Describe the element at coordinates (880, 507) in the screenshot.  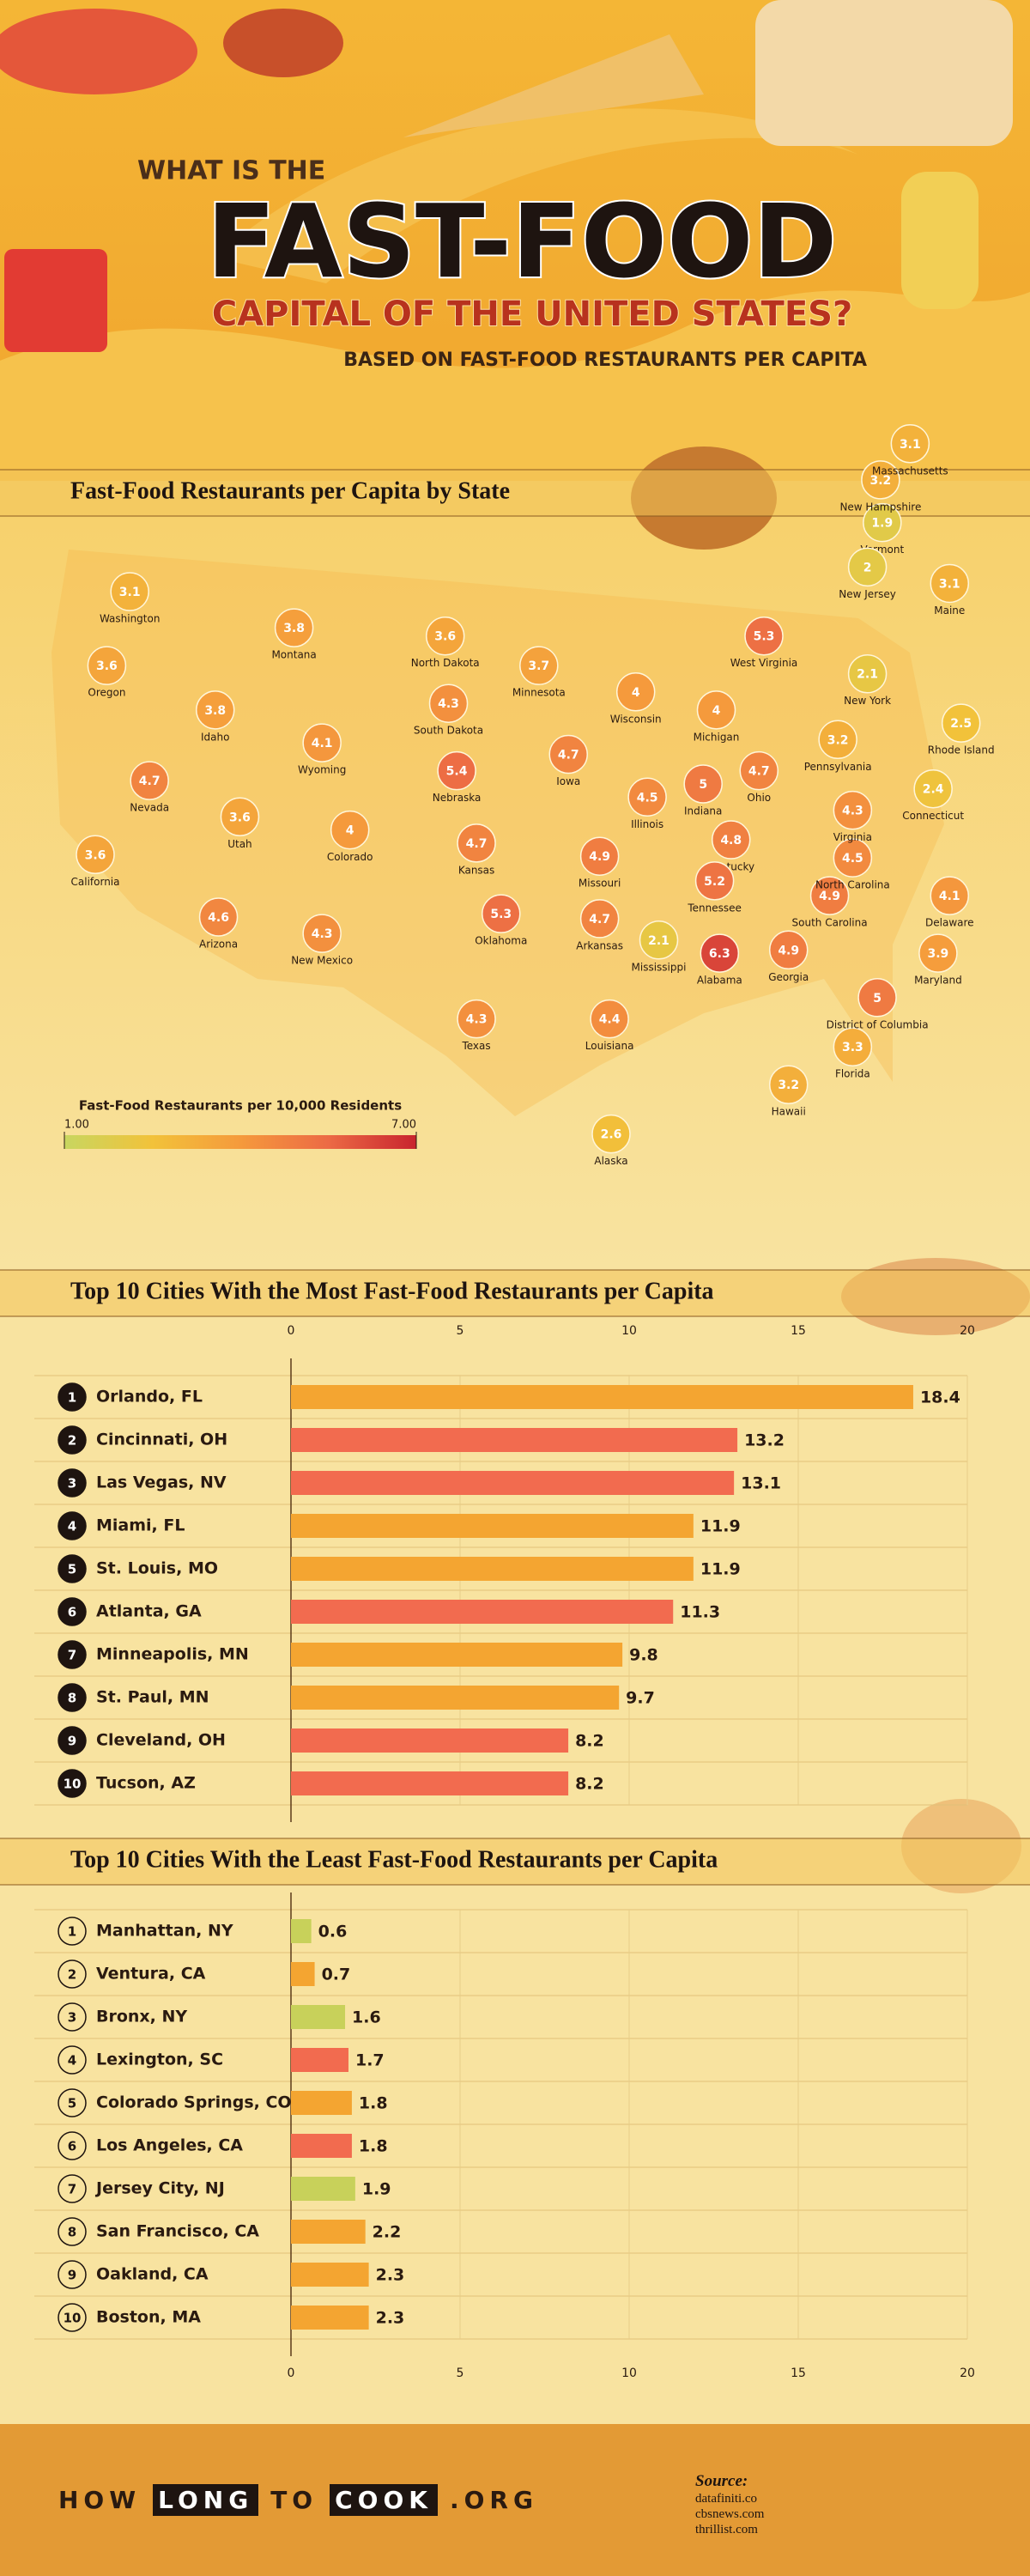
I see `state-name: New Hampshire` at that location.